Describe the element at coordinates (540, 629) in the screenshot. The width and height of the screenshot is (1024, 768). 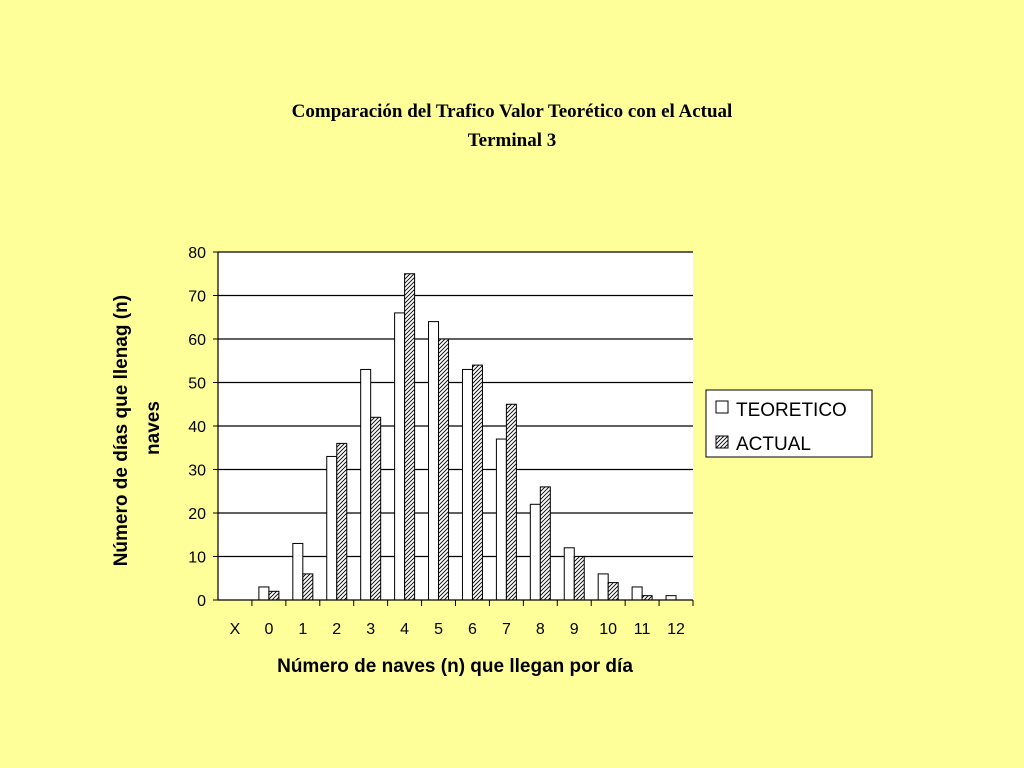
I see `x-tick-label: 8` at that location.